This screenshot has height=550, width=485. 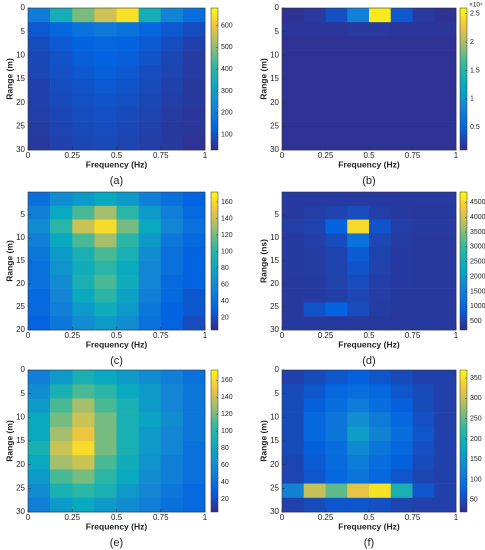 What do you see at coordinates (274, 102) in the screenshot?
I see `y-tick-label: 20` at bounding box center [274, 102].